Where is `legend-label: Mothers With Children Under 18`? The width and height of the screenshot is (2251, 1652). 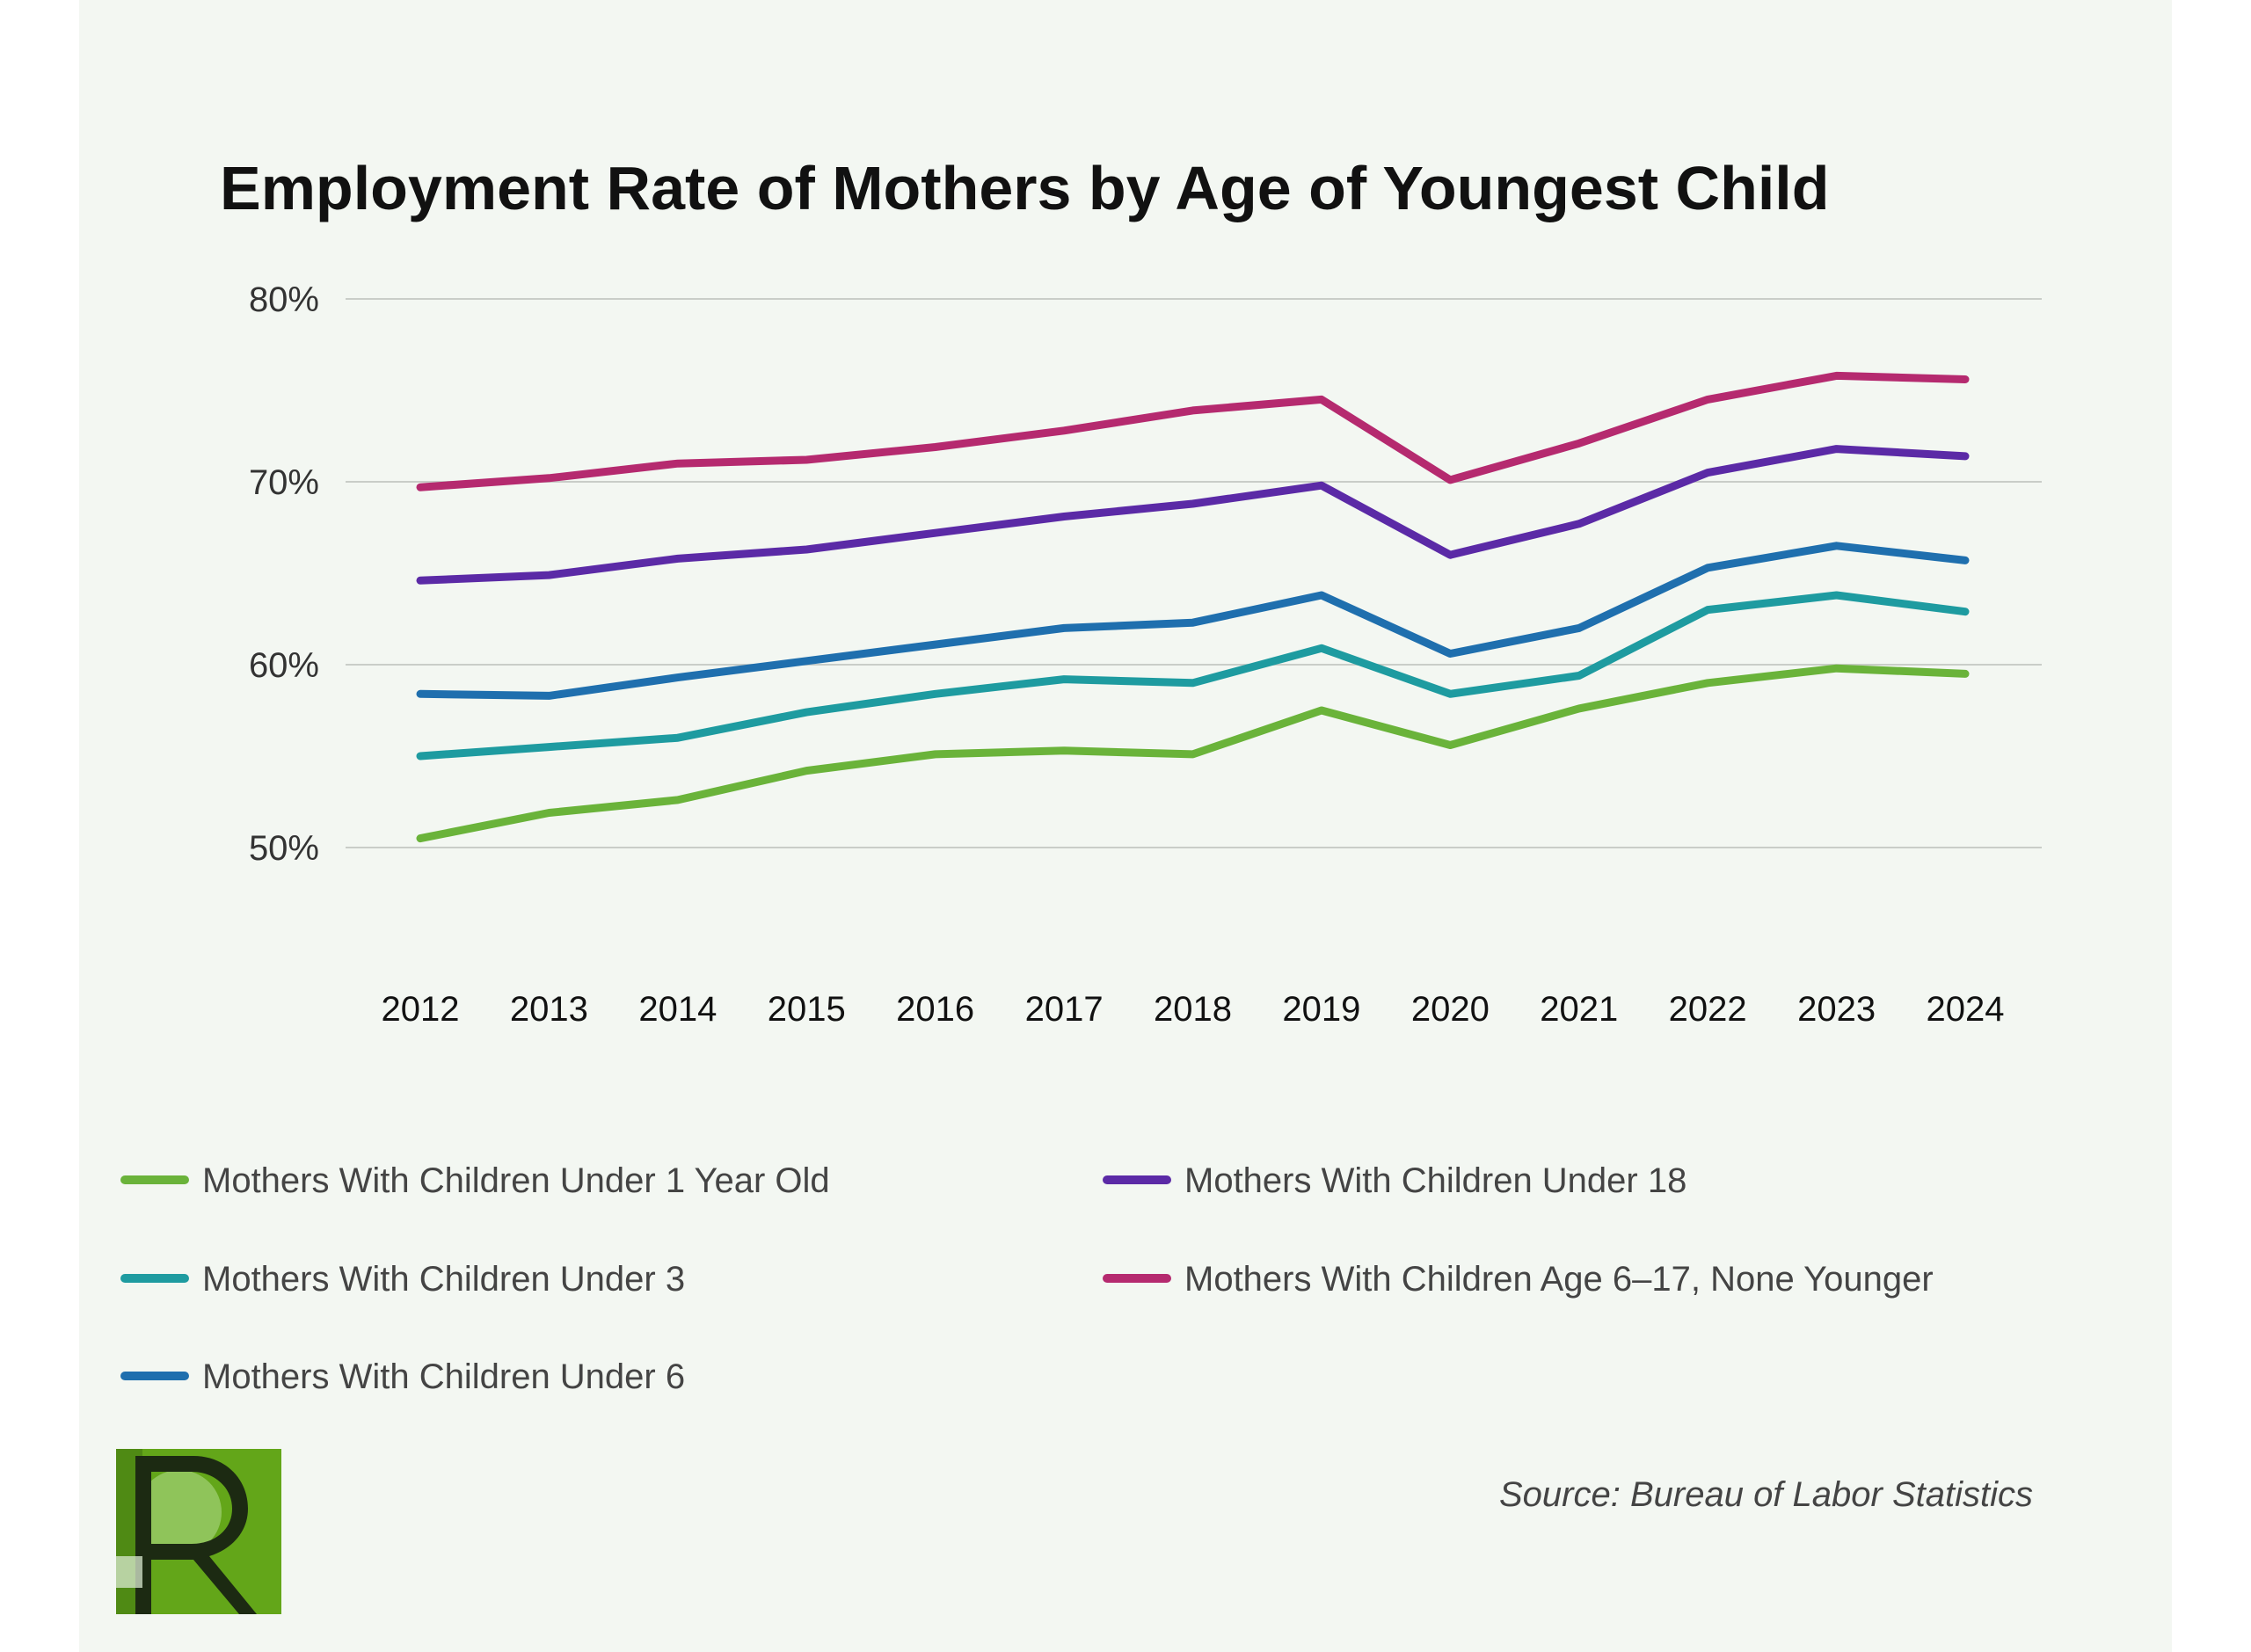
legend-label: Mothers With Children Under 18 is located at coordinates (1435, 1180).